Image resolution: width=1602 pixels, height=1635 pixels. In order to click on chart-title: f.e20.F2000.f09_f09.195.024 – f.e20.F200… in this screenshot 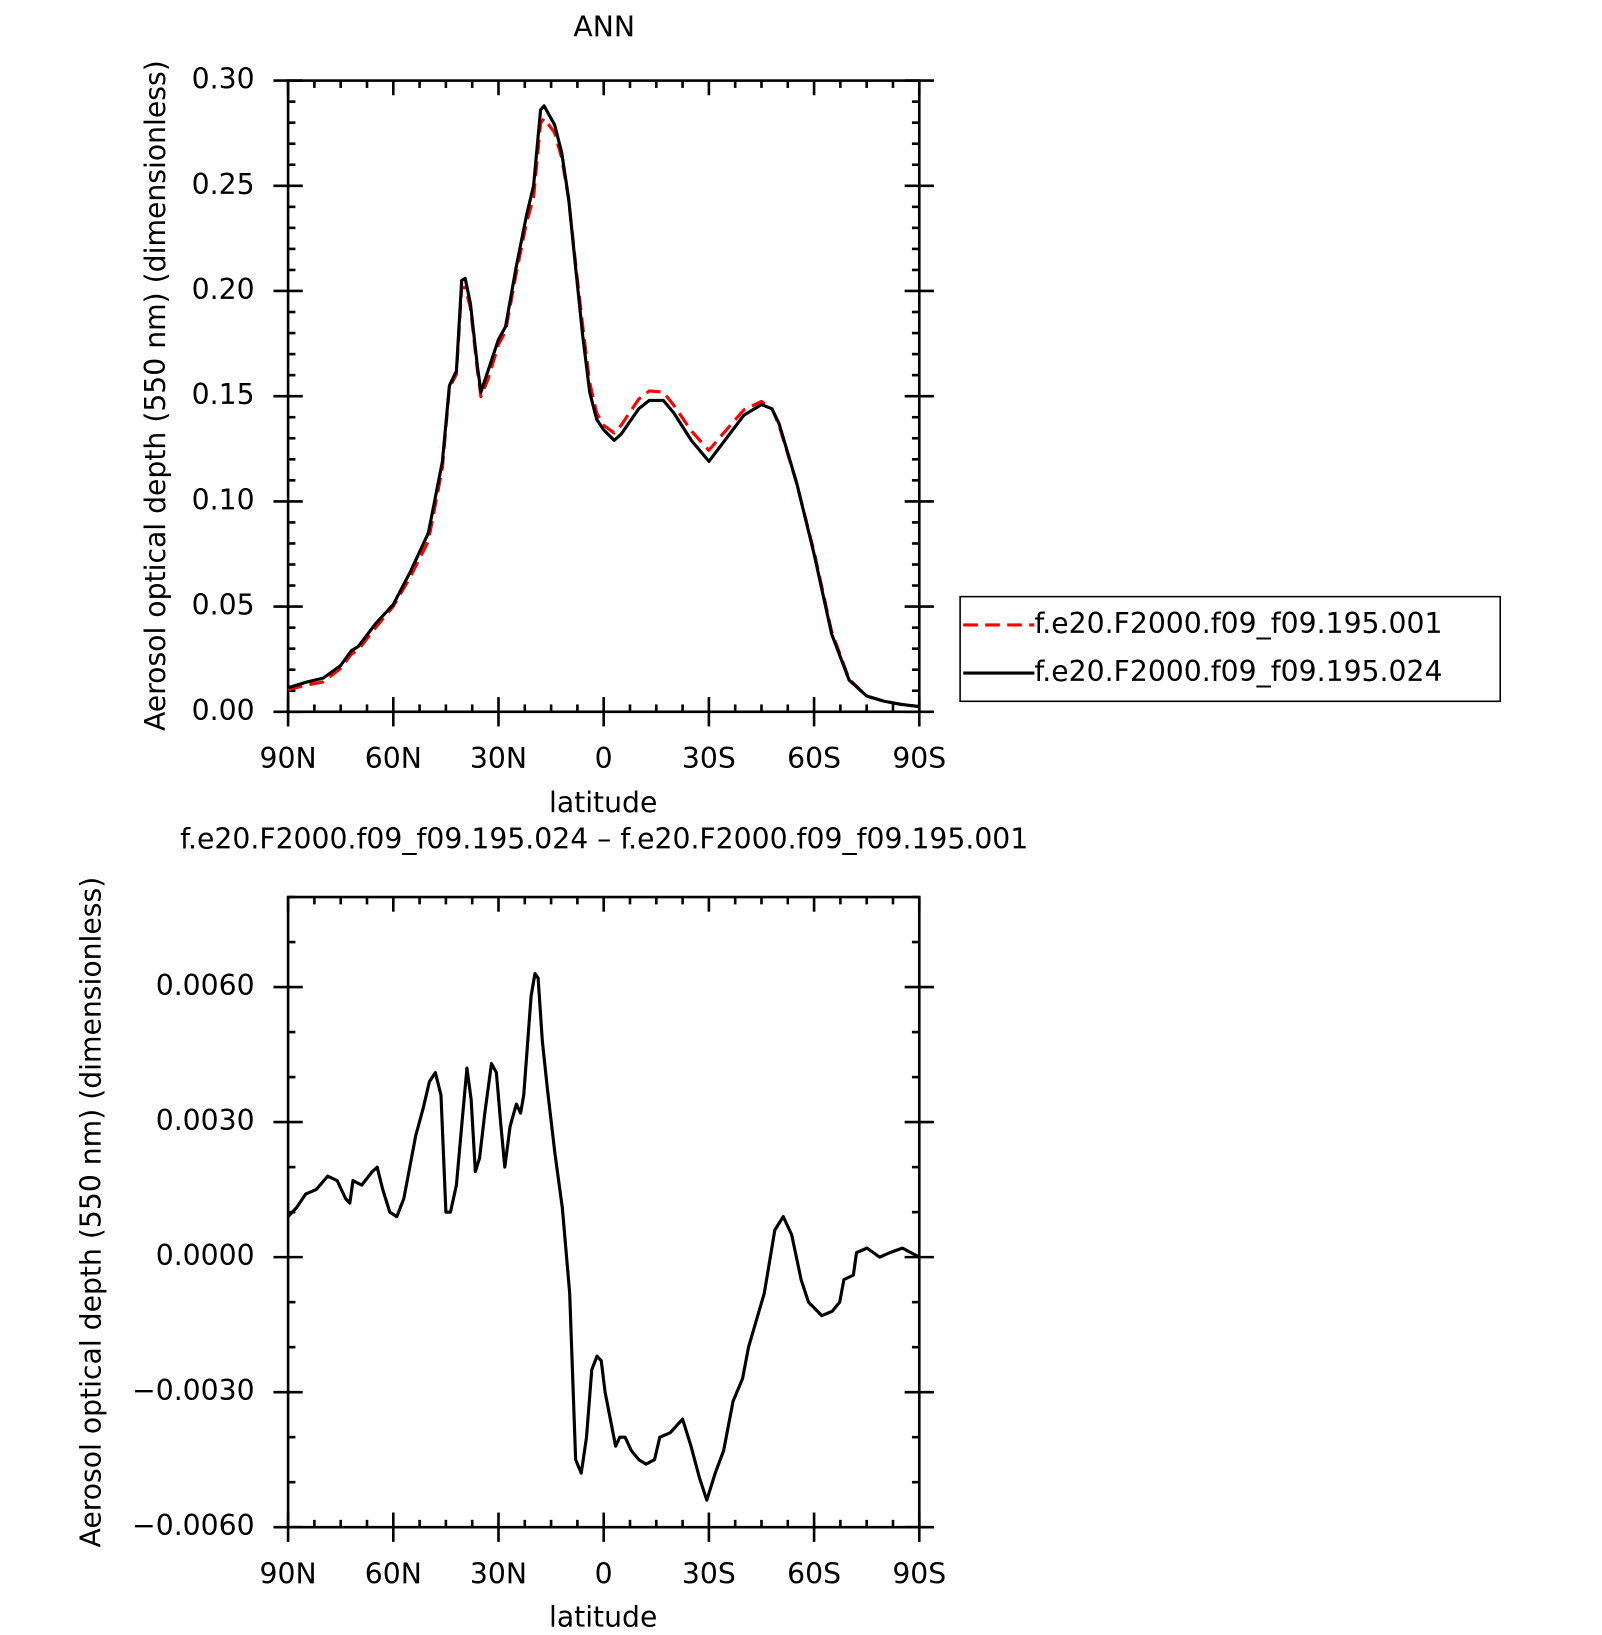, I will do `click(604, 839)`.